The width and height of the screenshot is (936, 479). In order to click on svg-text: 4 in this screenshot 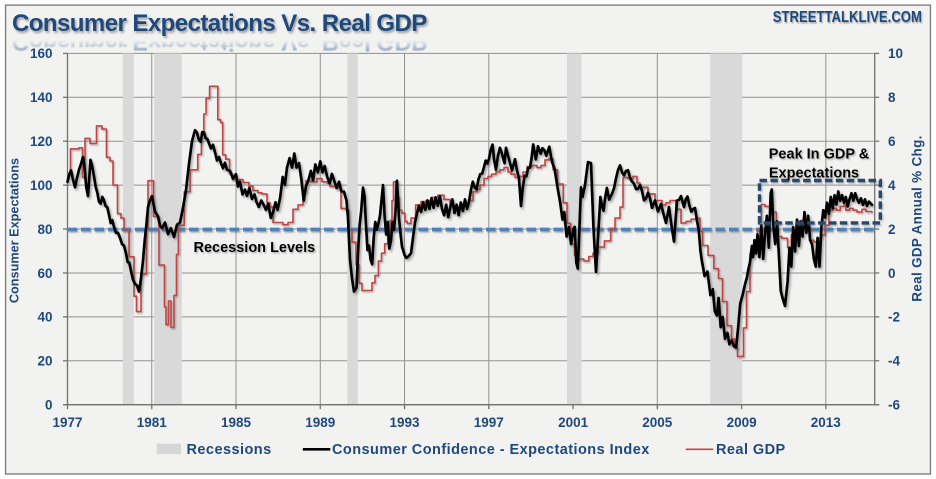, I will do `click(892, 185)`.